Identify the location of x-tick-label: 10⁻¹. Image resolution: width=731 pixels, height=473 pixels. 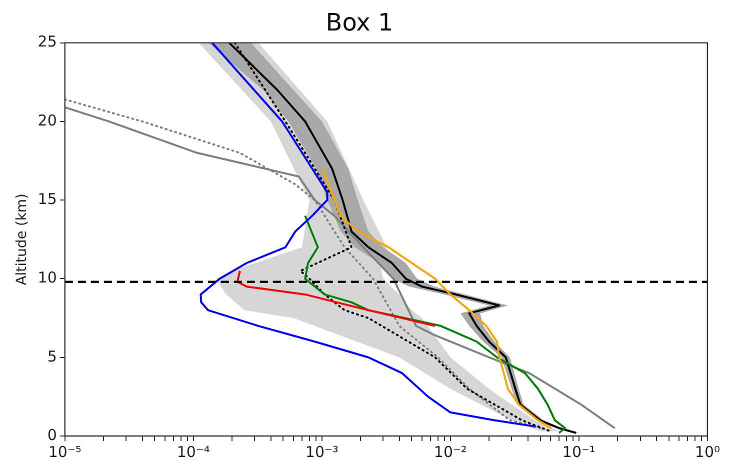
(579, 451).